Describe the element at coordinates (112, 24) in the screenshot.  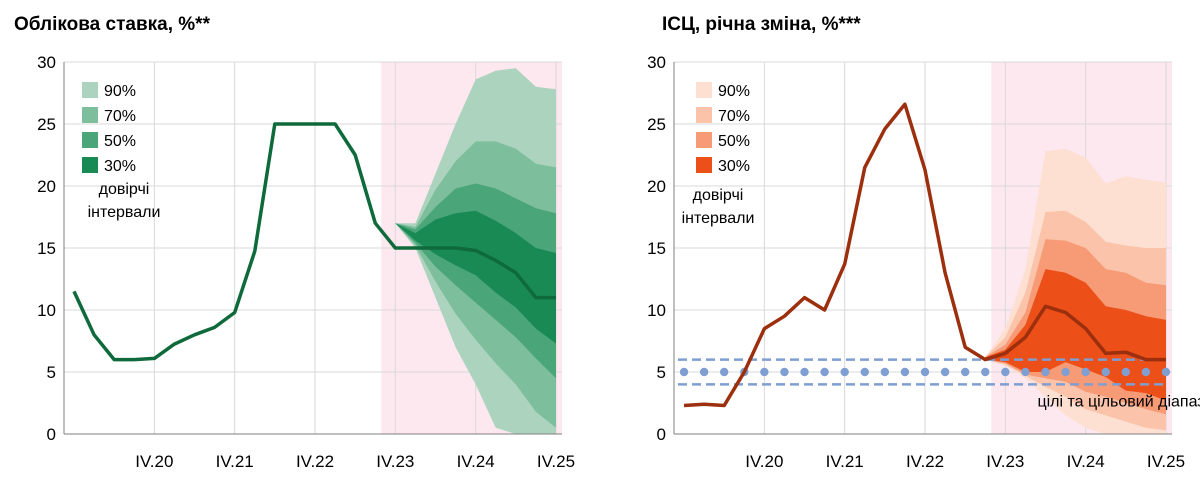
I see `chart-title-policy-rate: Облікова ставка, %**` at that location.